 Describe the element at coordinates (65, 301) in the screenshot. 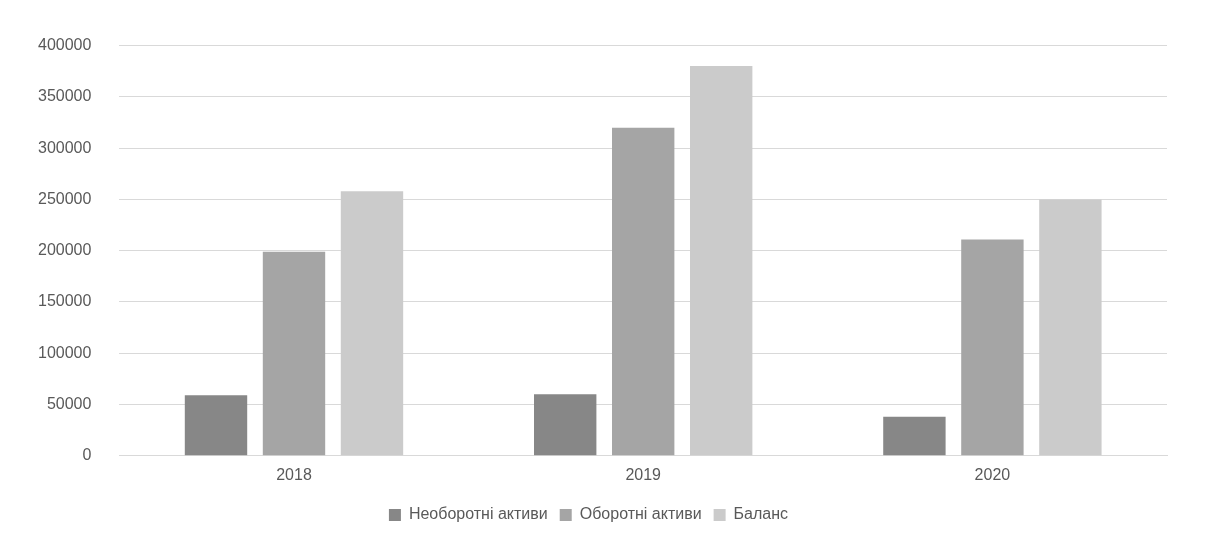

I see `y-tick-label: 150000` at that location.